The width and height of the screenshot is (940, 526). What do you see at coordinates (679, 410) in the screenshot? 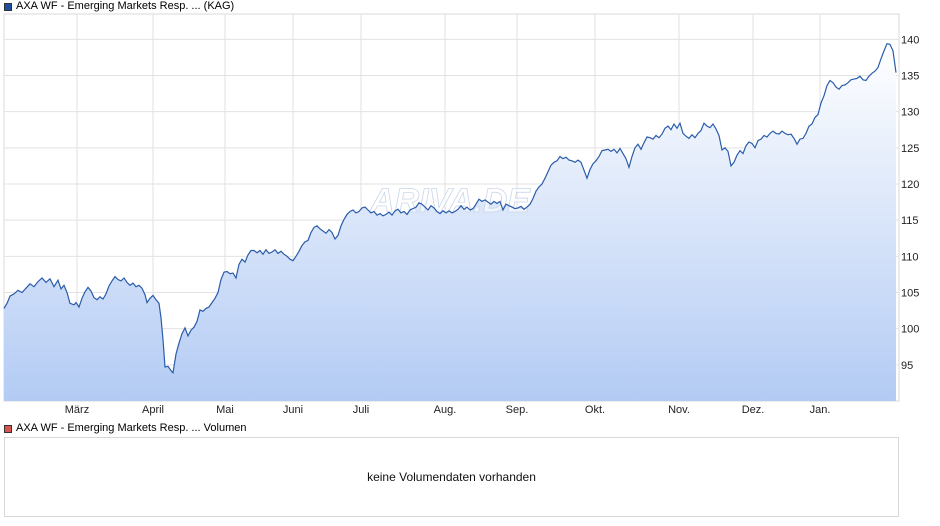
I see `x-tick-label: Nov.` at bounding box center [679, 410].